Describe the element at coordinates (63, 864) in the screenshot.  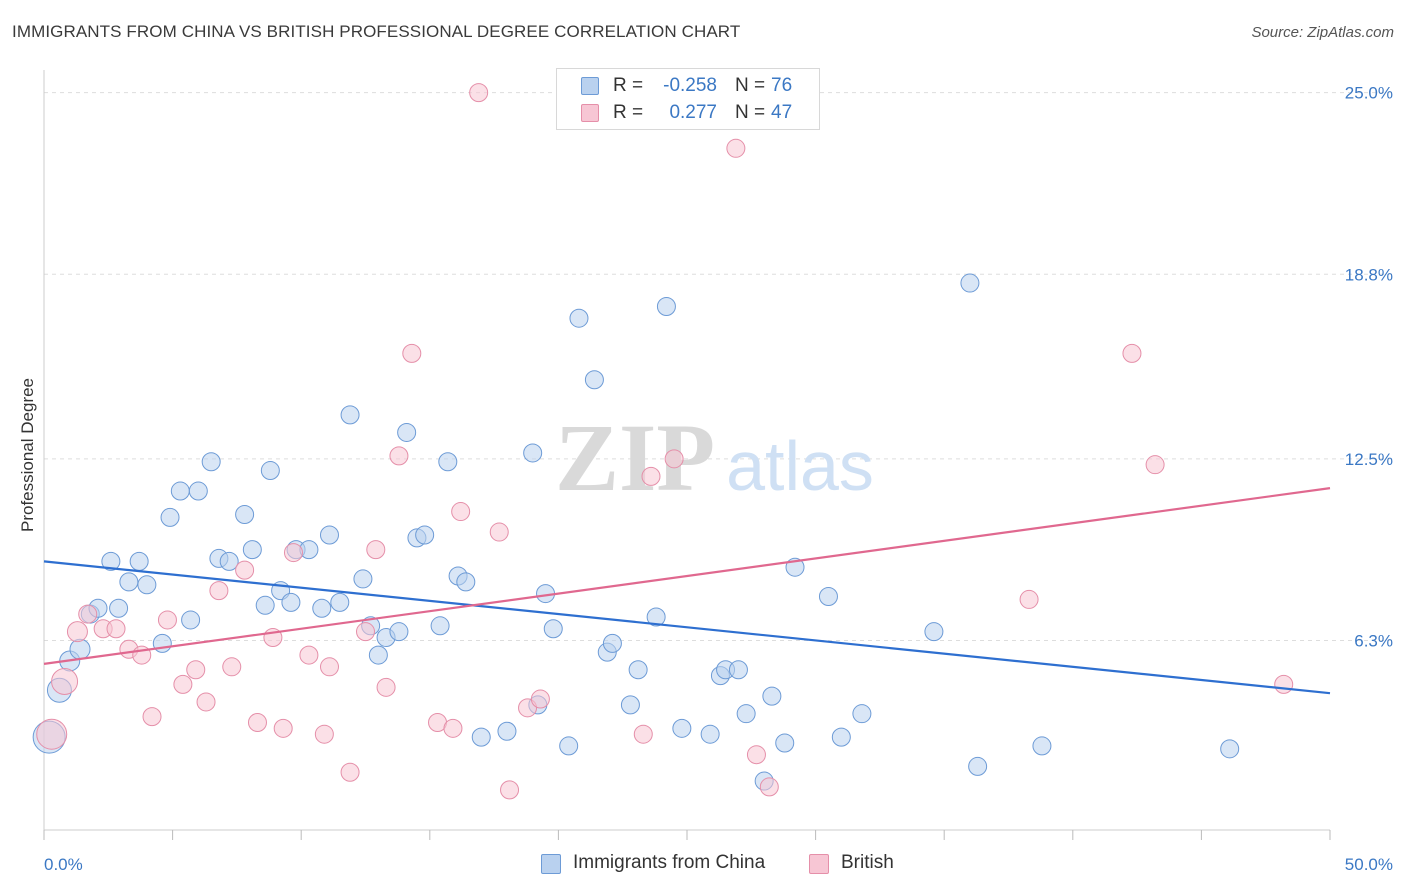
I see `x-tick-label-min: 0.0%` at that location.